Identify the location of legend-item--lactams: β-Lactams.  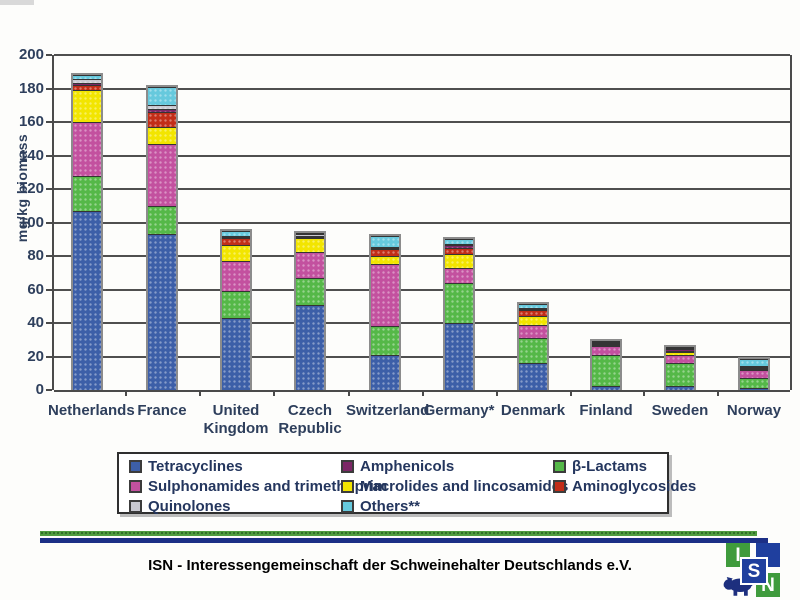
(624, 466).